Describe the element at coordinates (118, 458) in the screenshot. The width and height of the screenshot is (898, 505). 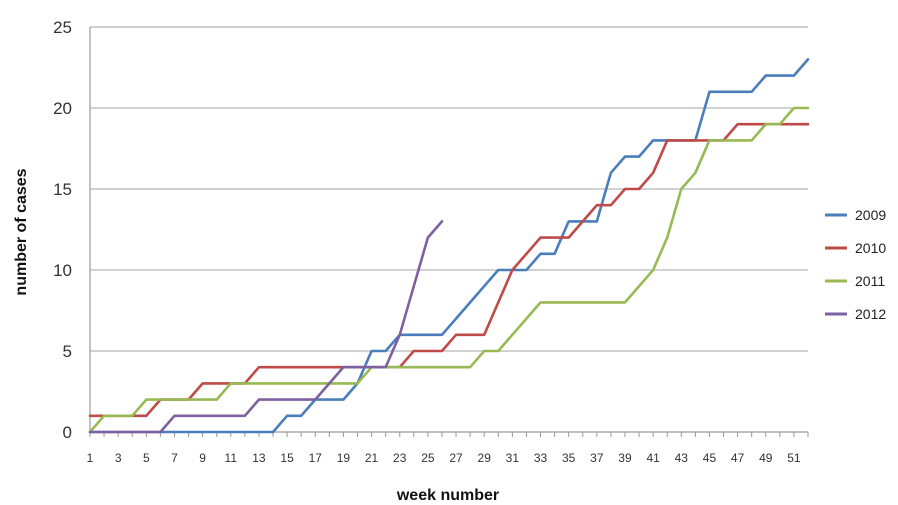
I see `x-tick-label: 3` at that location.